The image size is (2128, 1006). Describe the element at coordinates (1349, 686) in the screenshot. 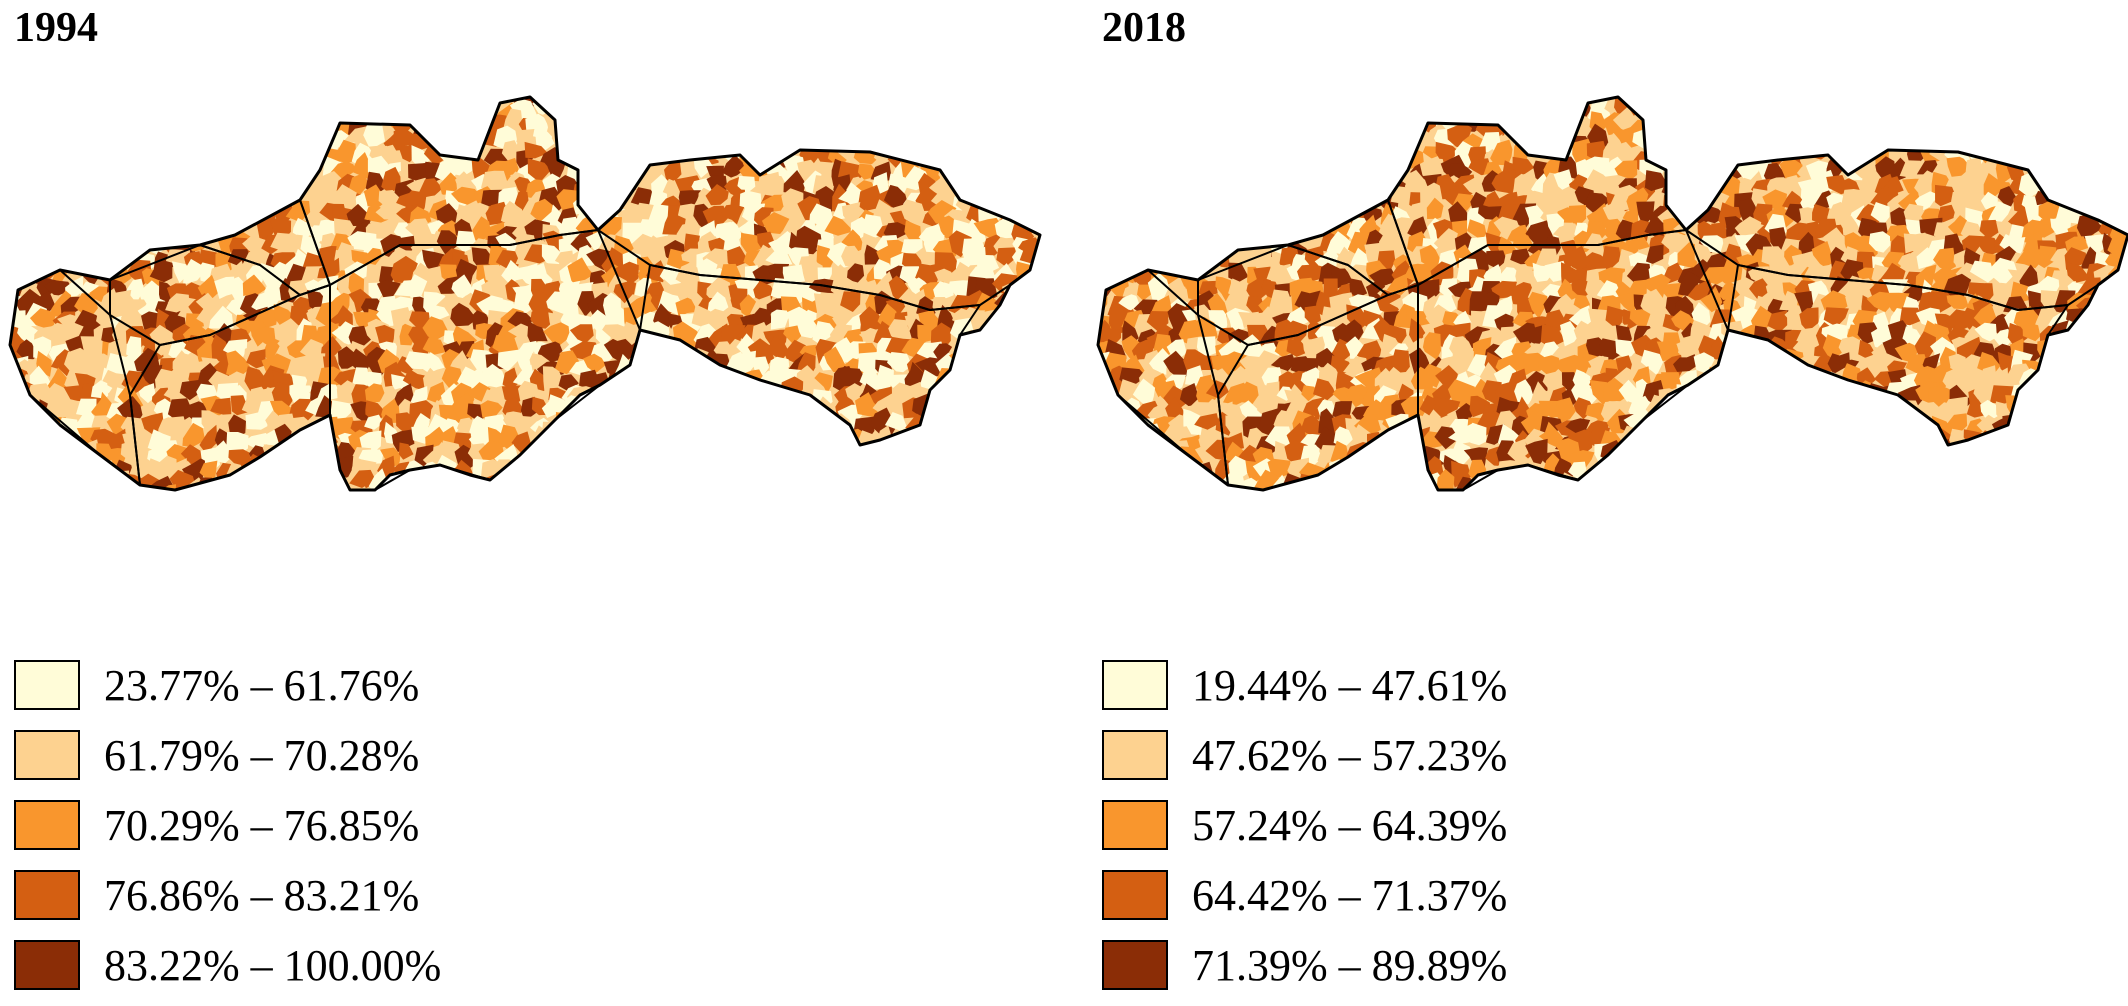

I see `legend-label: 19.44% – 47.61%` at that location.